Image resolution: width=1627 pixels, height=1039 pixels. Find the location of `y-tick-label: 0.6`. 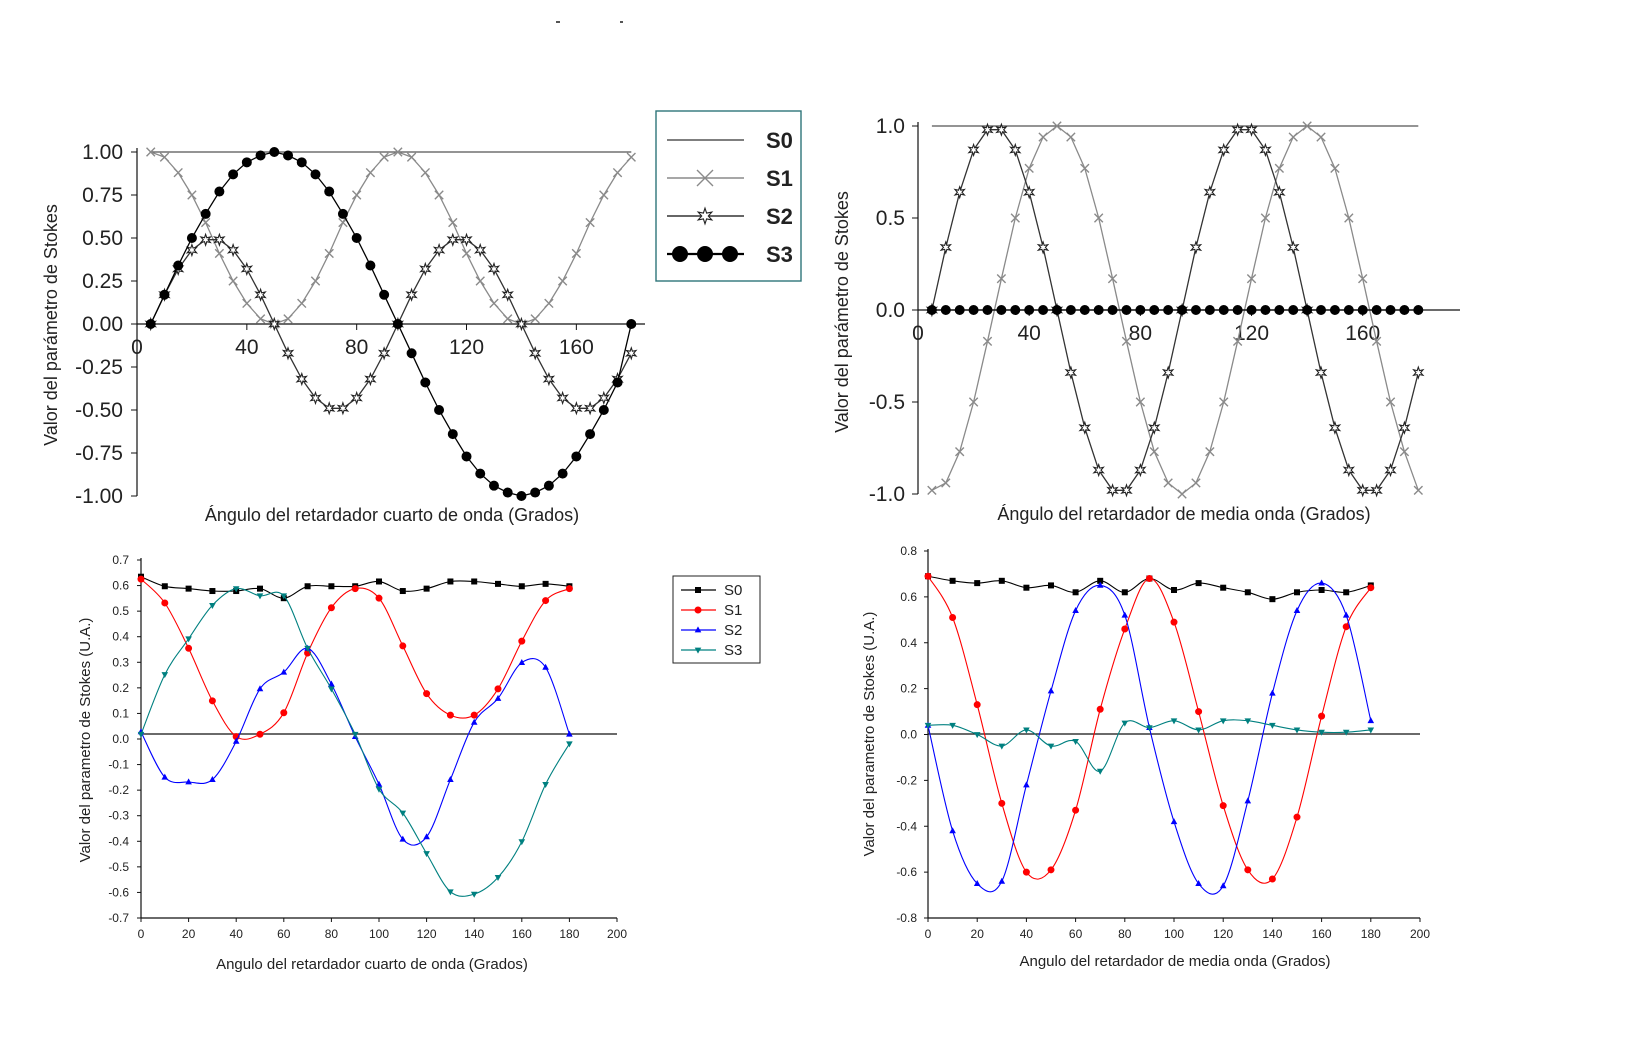

y-tick-label: 0.6 is located at coordinates (908, 597).